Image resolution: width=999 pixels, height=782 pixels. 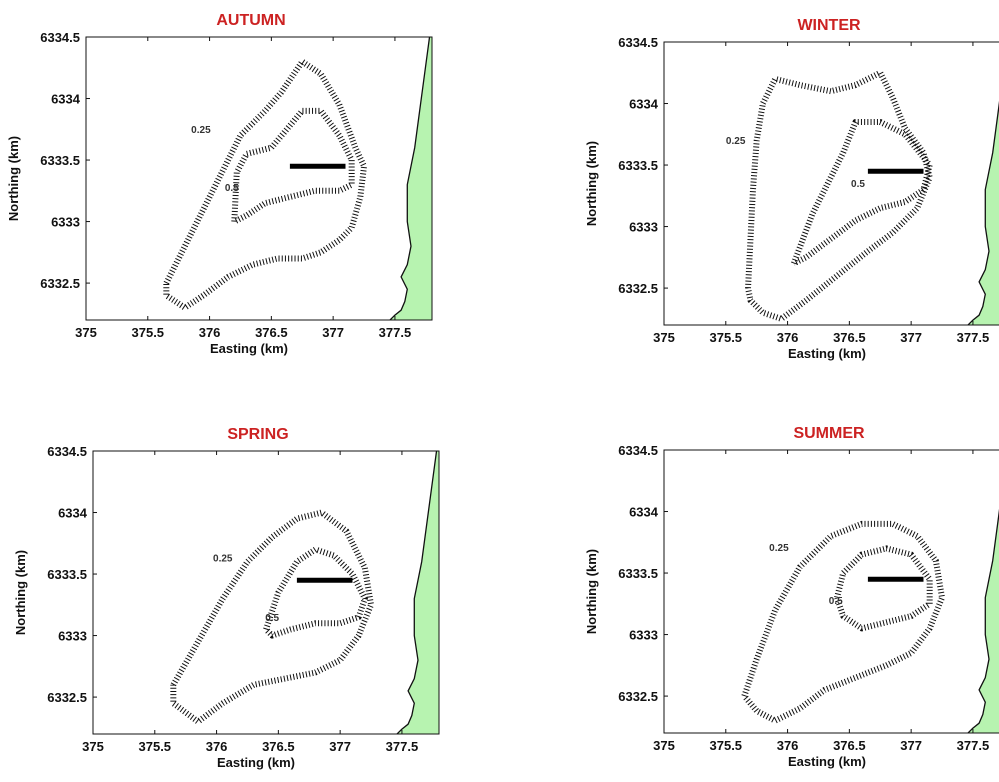 I want to click on chart-title: AUTUMN, so click(x=250, y=20).